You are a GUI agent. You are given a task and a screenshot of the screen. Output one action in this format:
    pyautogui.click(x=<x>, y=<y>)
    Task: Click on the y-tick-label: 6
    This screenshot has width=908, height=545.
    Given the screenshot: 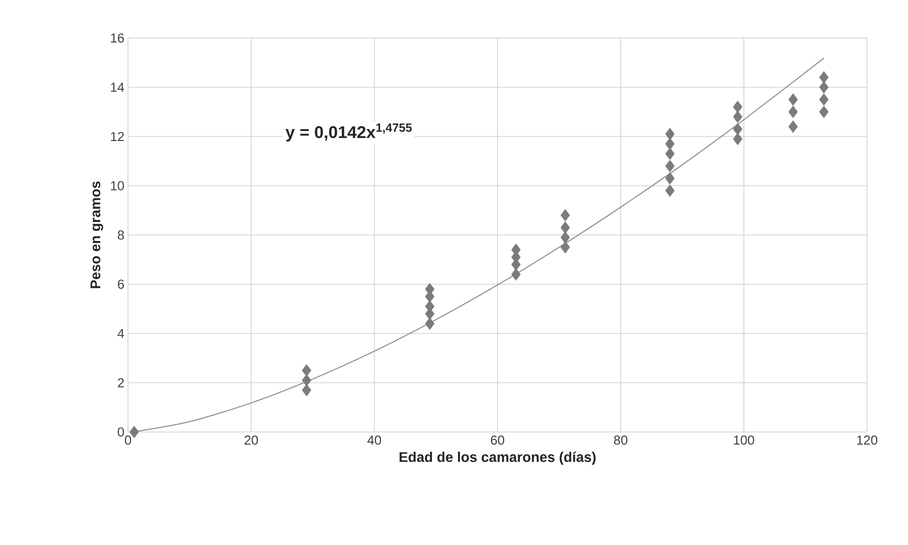 What is the action you would take?
    pyautogui.click(x=121, y=284)
    